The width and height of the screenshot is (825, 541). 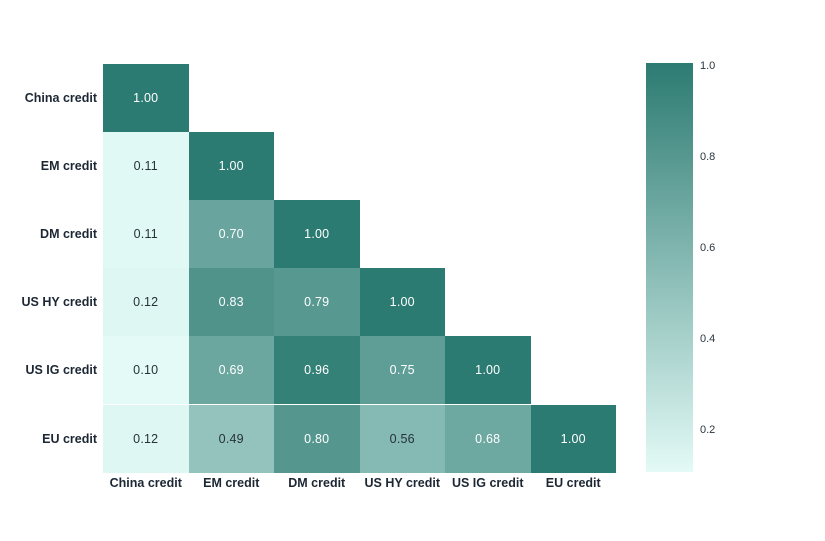 I want to click on x-axis-label: US HY credit, so click(x=402, y=483).